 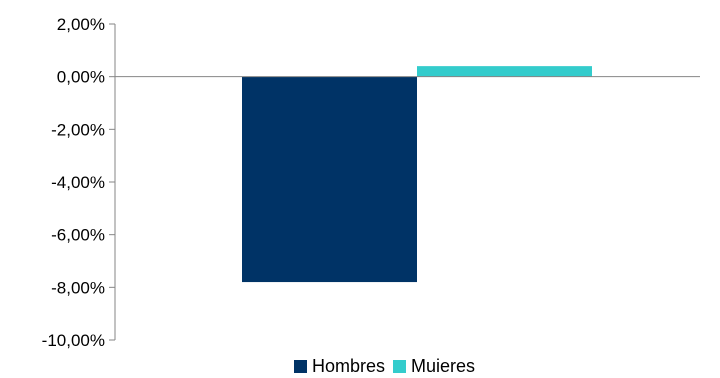 What do you see at coordinates (329, 179) in the screenshot?
I see `bar-hombres` at bounding box center [329, 179].